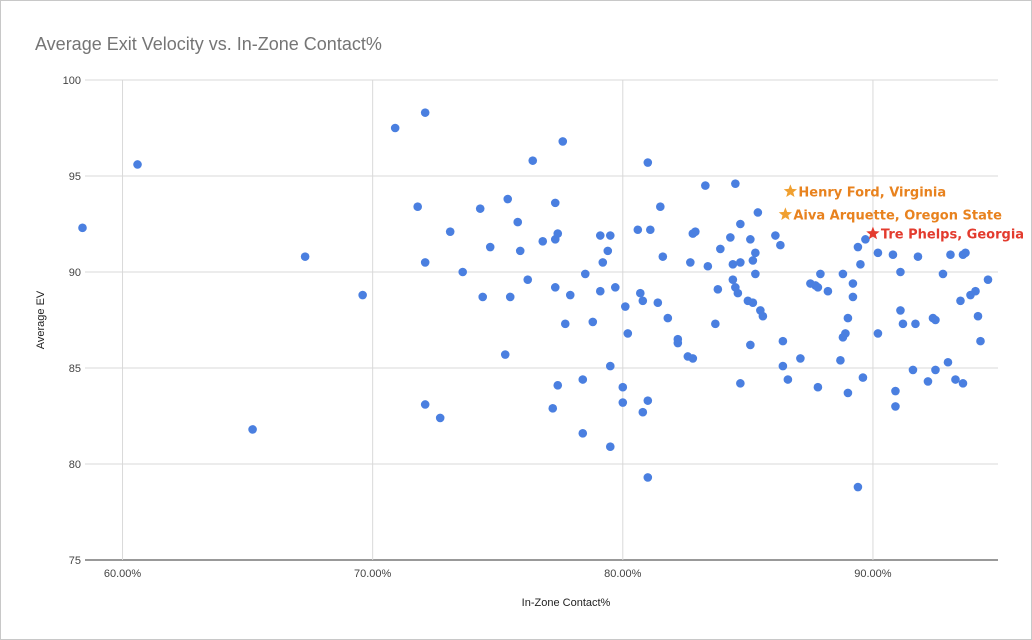  I want to click on y-tick-label: 80, so click(75, 465).